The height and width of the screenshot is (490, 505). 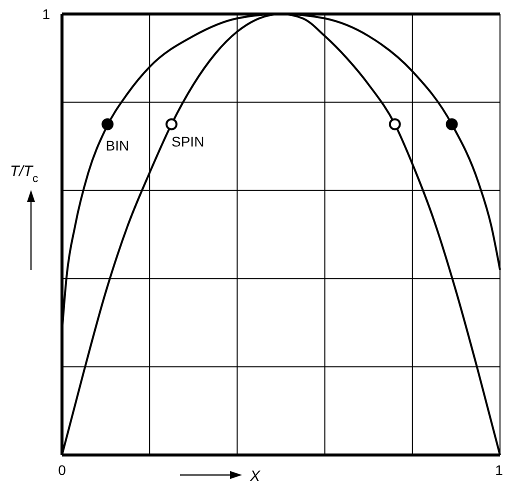 I want to click on text: 1, so click(x=46, y=14).